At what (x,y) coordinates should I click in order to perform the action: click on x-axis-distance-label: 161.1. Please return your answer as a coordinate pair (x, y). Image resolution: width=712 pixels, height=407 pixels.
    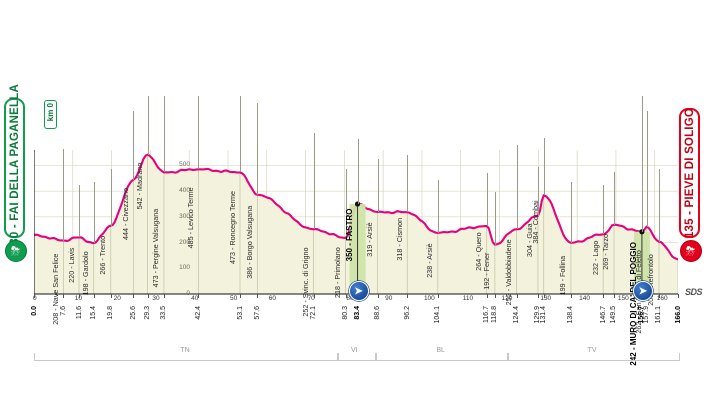
    Looking at the image, I should click on (659, 315).